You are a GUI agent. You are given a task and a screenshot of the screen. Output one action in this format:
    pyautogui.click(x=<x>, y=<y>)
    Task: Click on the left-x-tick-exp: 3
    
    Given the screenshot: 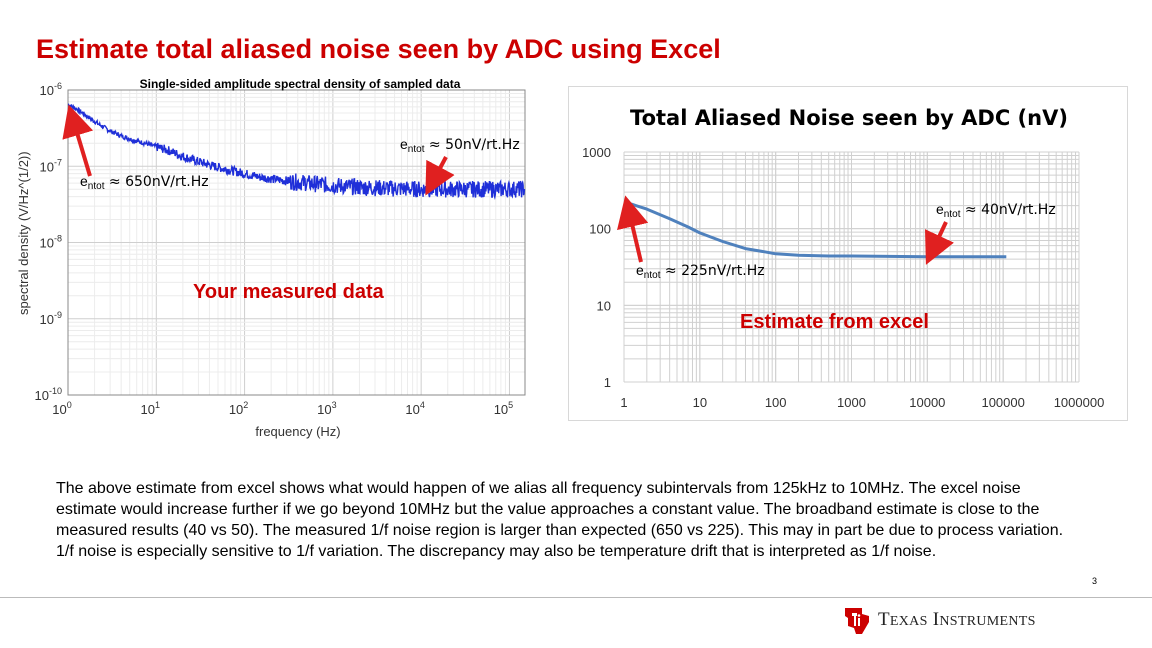 What is the action you would take?
    pyautogui.click(x=334, y=405)
    